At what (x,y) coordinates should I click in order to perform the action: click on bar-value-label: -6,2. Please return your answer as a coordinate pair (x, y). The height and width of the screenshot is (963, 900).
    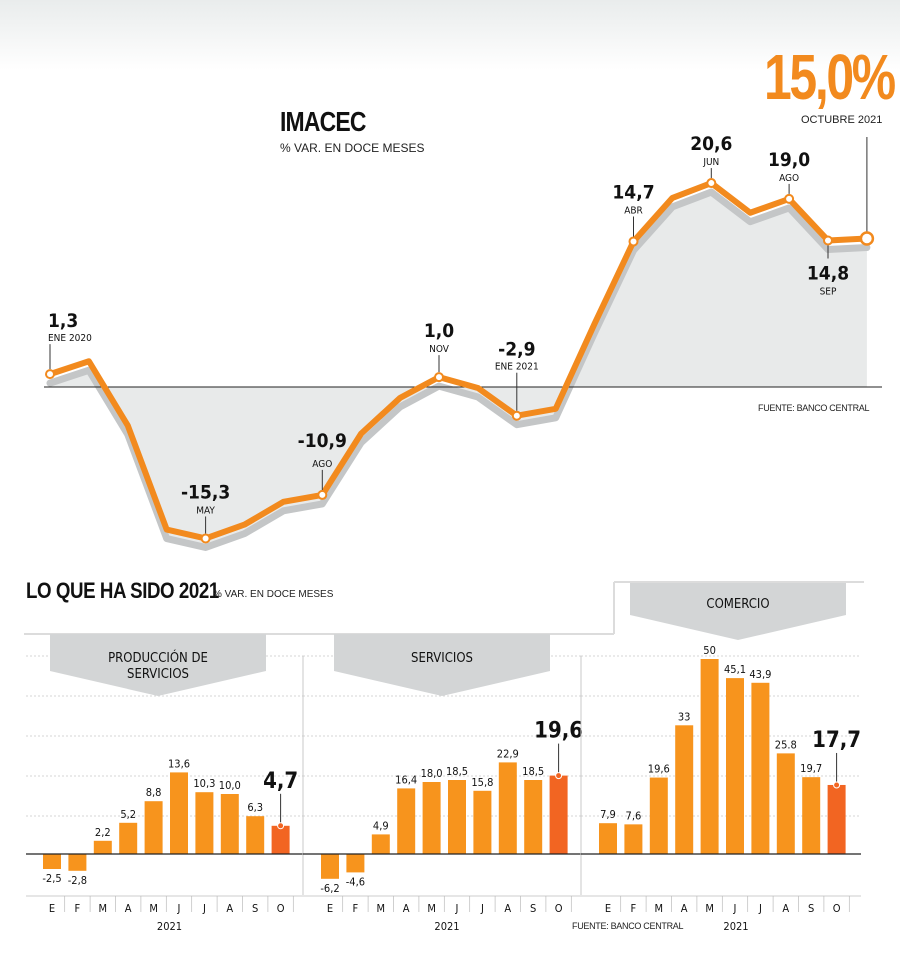
    Looking at the image, I should click on (329, 888).